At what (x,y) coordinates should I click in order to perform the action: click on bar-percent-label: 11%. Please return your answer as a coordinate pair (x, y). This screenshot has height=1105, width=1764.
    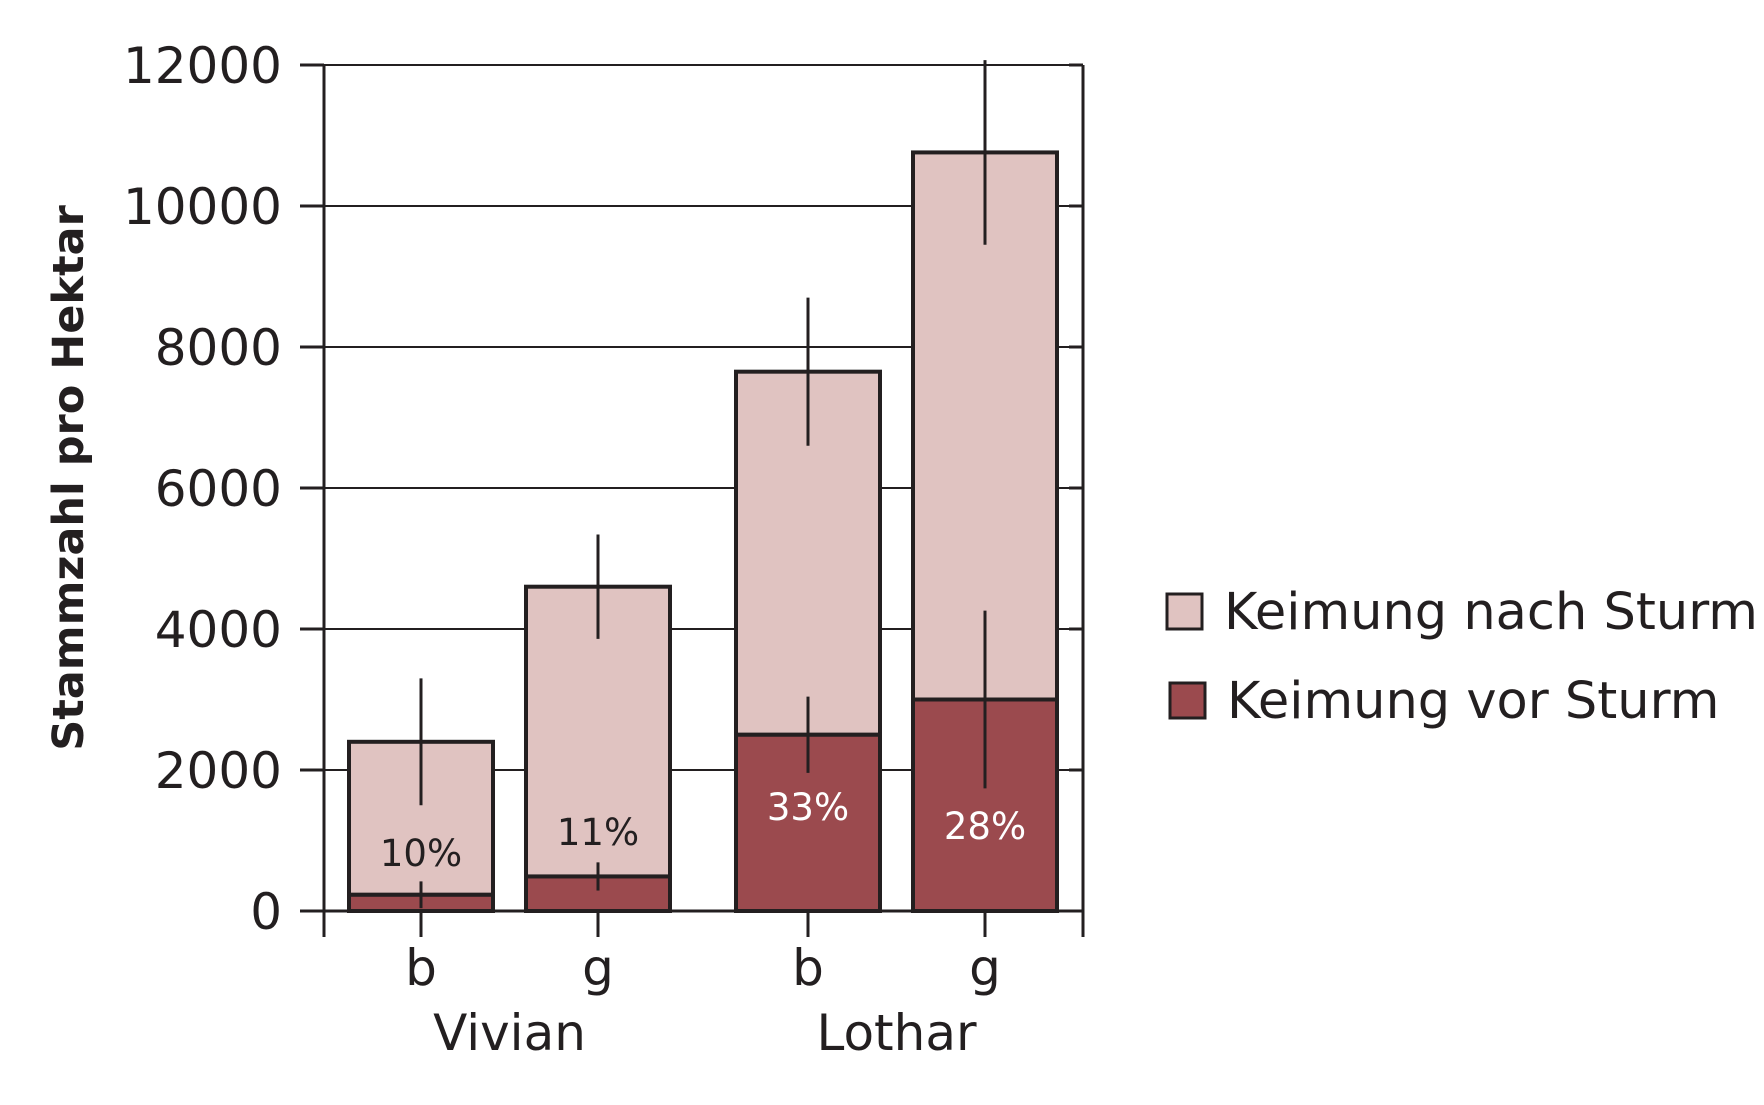
    Looking at the image, I should click on (598, 832).